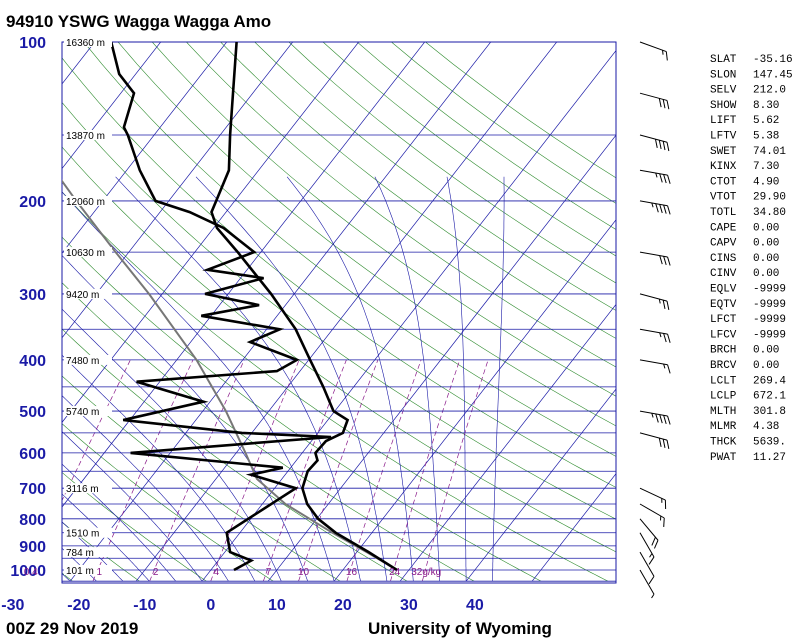  What do you see at coordinates (269, 572) in the screenshot?
I see `mixing-ratio-label: 7` at bounding box center [269, 572].